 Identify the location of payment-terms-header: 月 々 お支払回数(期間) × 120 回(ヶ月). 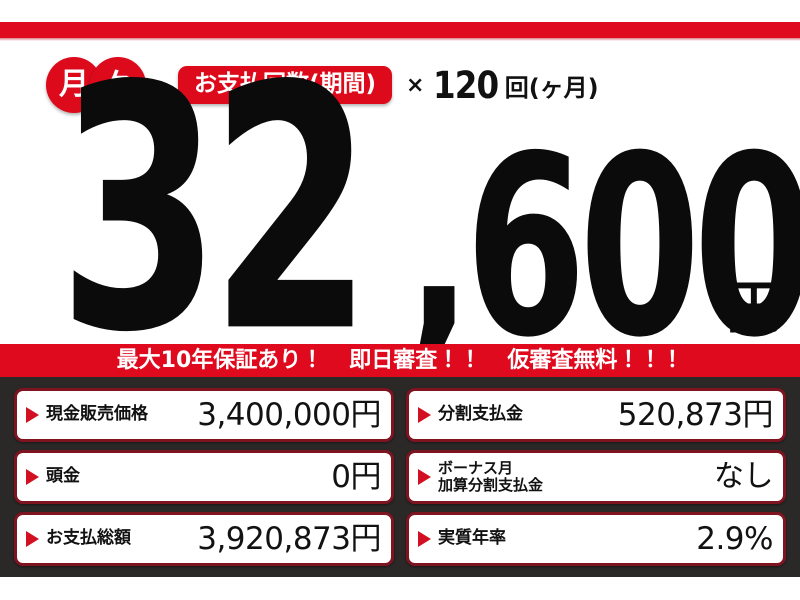
(322, 85).